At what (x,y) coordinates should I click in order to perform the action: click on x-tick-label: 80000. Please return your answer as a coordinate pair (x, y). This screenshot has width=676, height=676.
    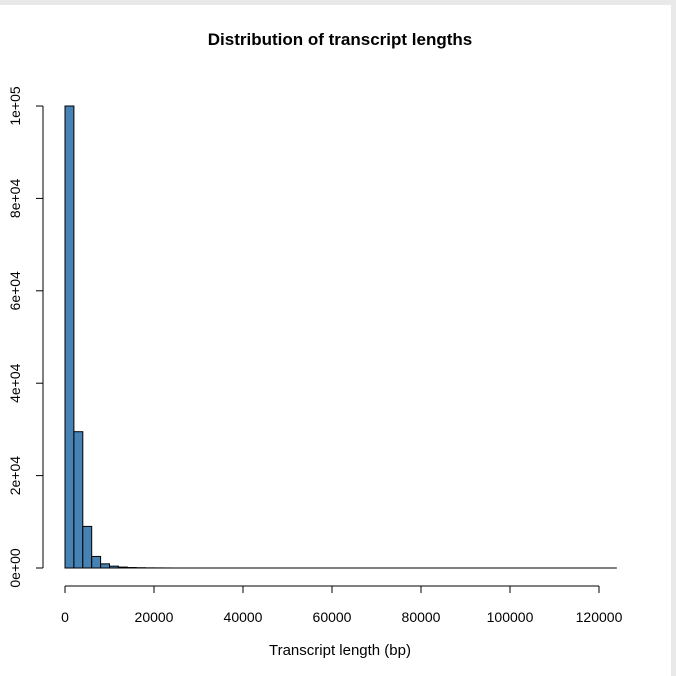
    Looking at the image, I should click on (421, 617).